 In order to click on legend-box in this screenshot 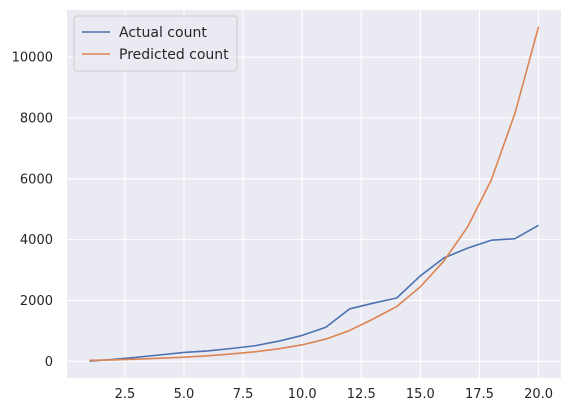, I will do `click(155, 43)`.